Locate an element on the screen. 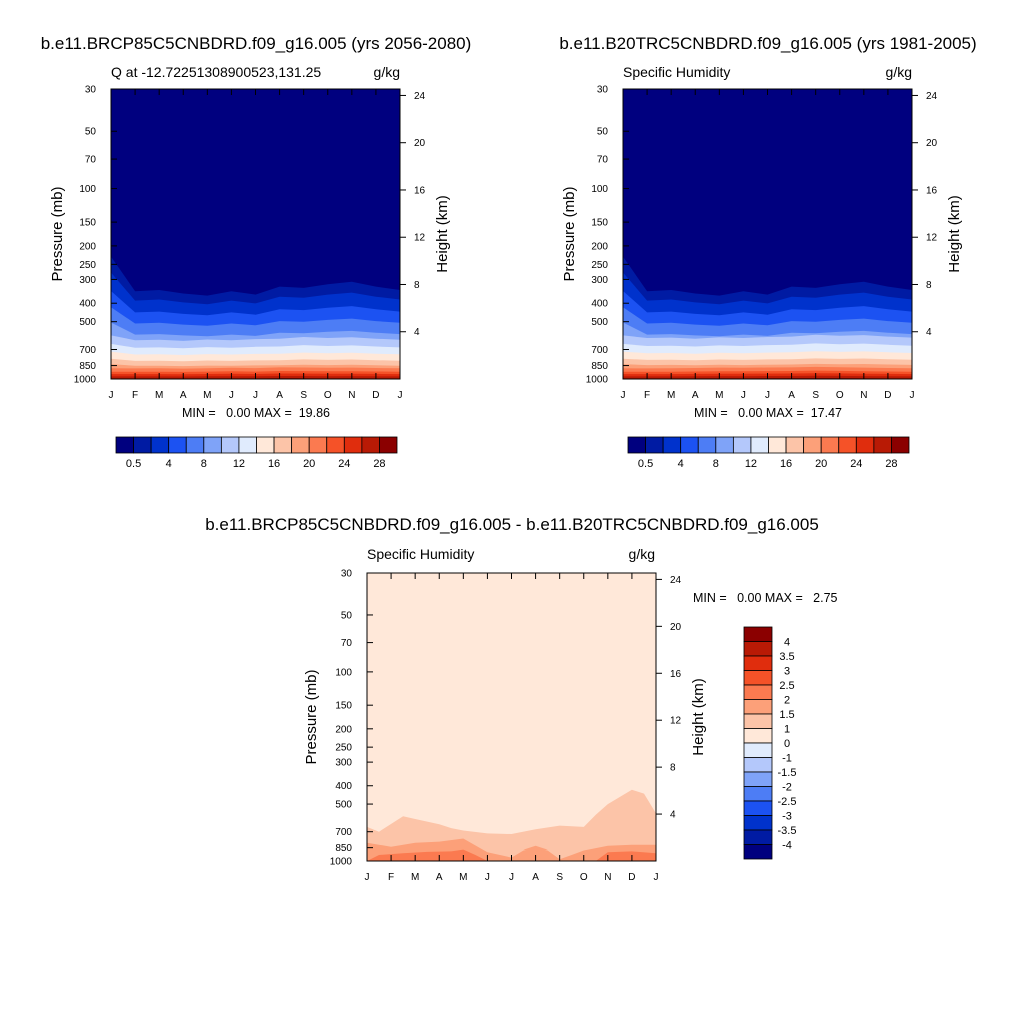 This screenshot has width=1024, height=1024. height-tick-label: 20 is located at coordinates (932, 143).